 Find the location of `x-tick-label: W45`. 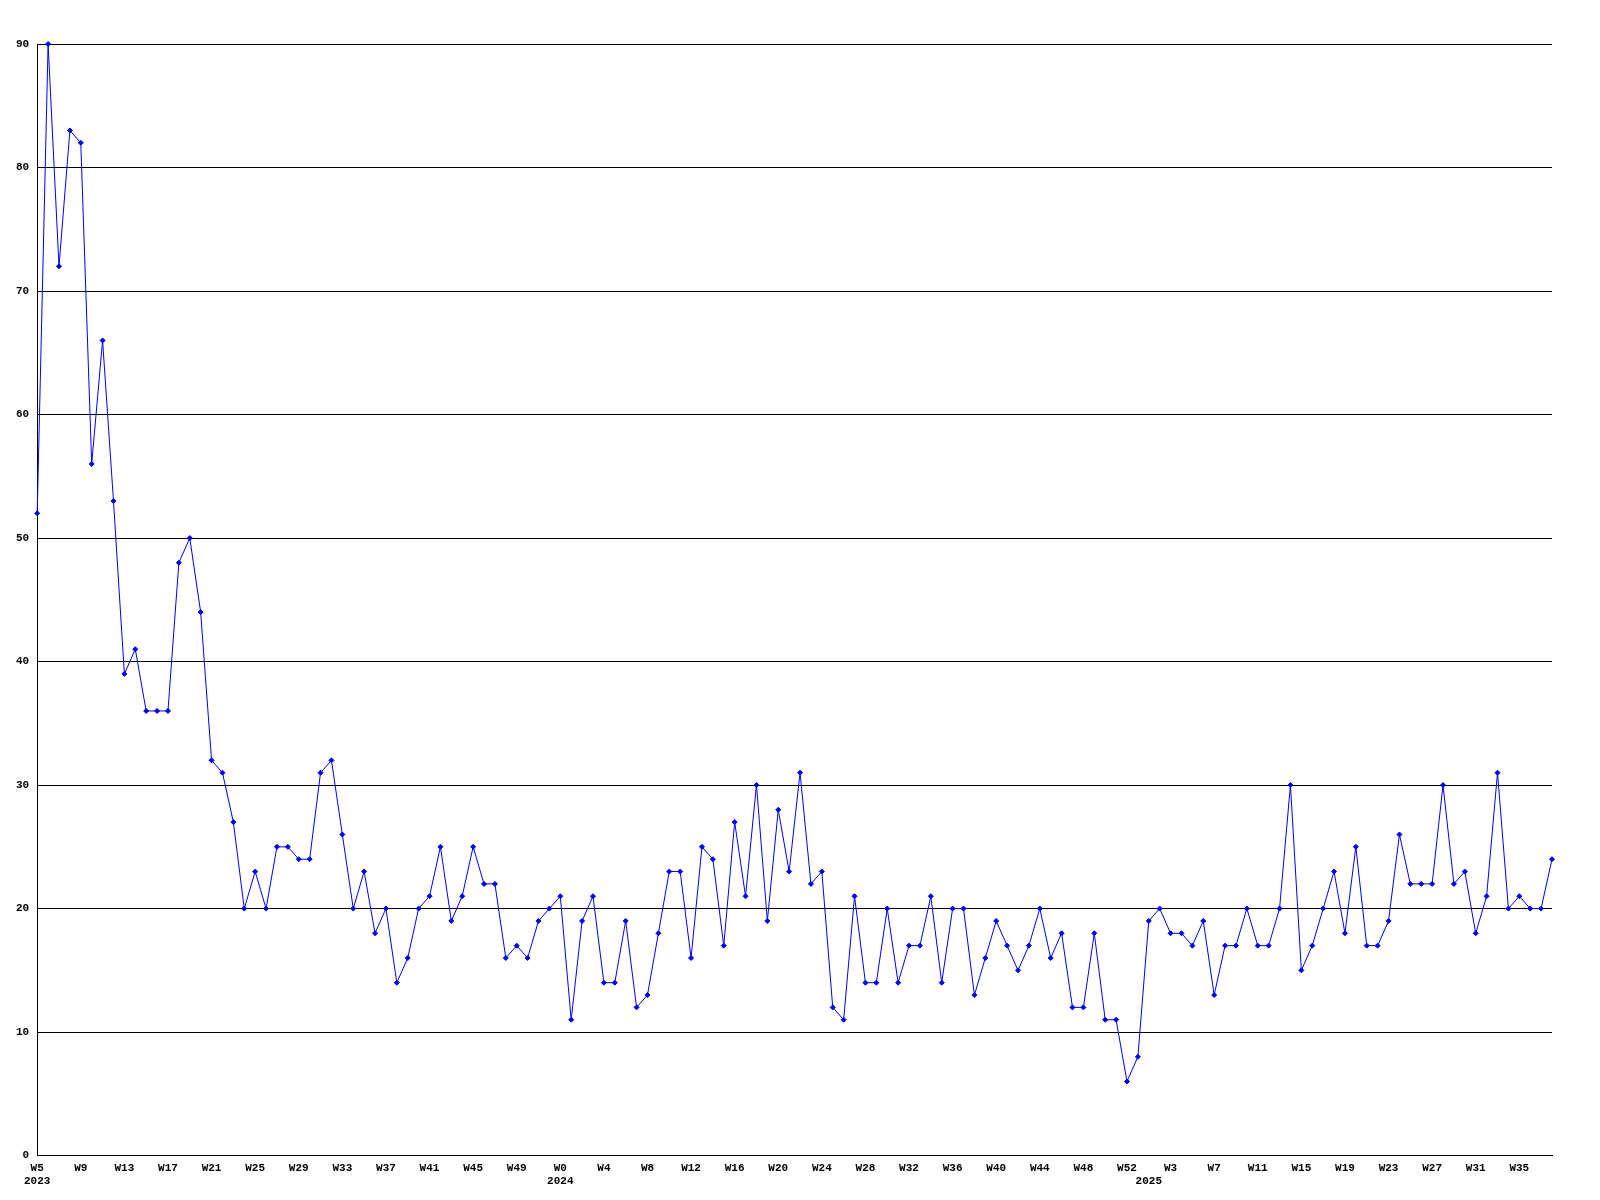

x-tick-label: W45 is located at coordinates (473, 1167).